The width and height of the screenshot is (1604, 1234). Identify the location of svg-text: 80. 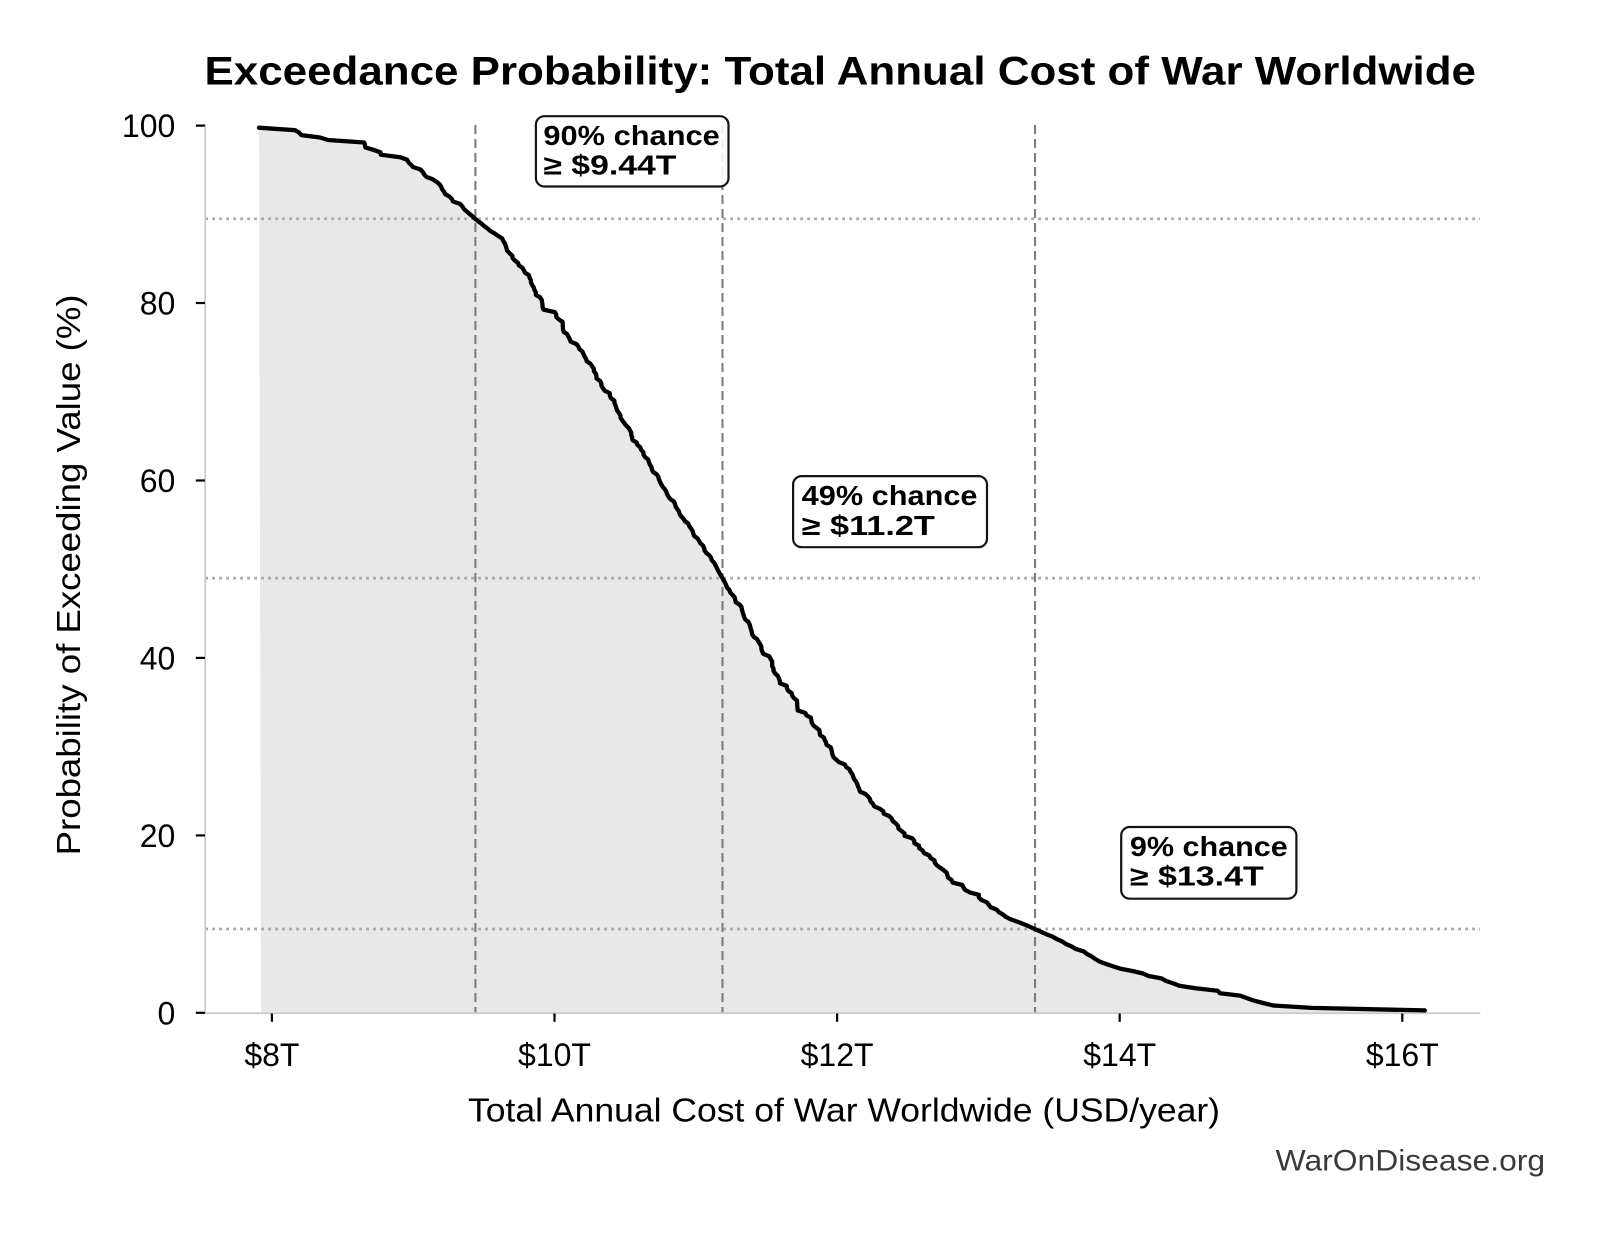
(158, 304).